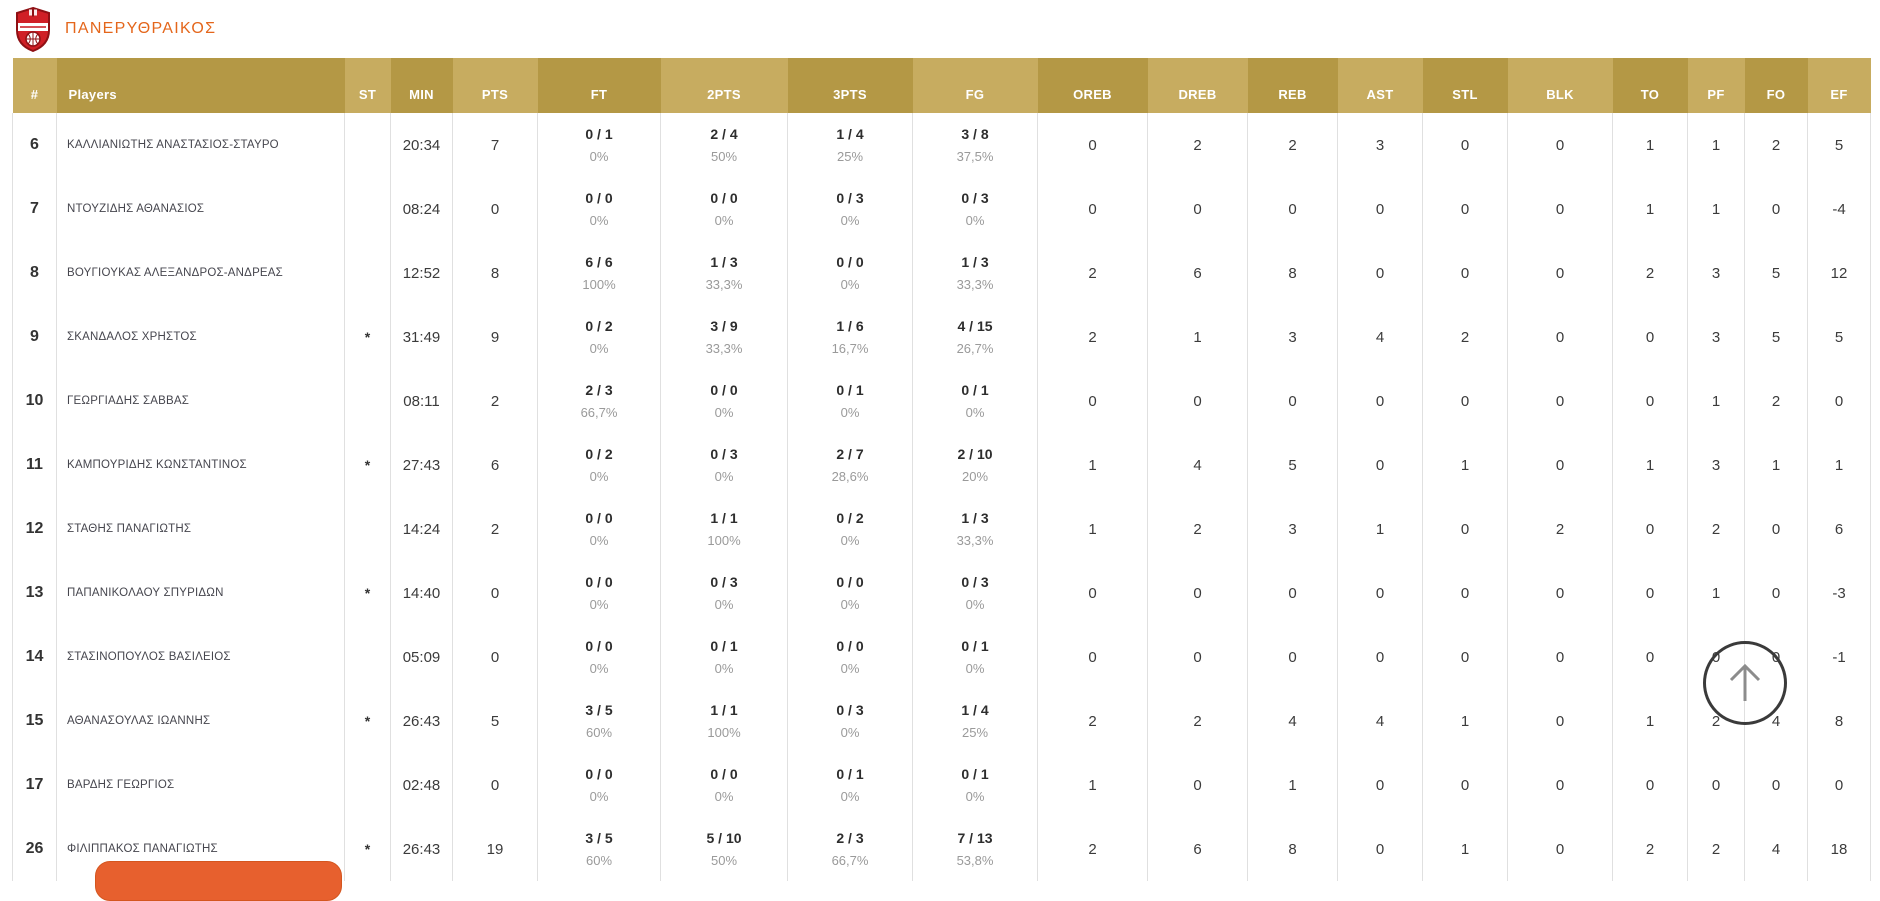 The width and height of the screenshot is (1880, 901). I want to click on scroll-to-top-button, so click(1745, 683).